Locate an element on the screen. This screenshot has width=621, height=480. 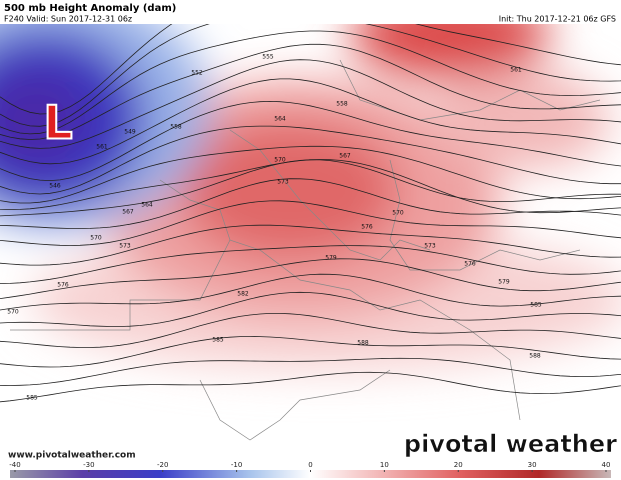
colorbar-tick-label: 0 is located at coordinates (310, 465).